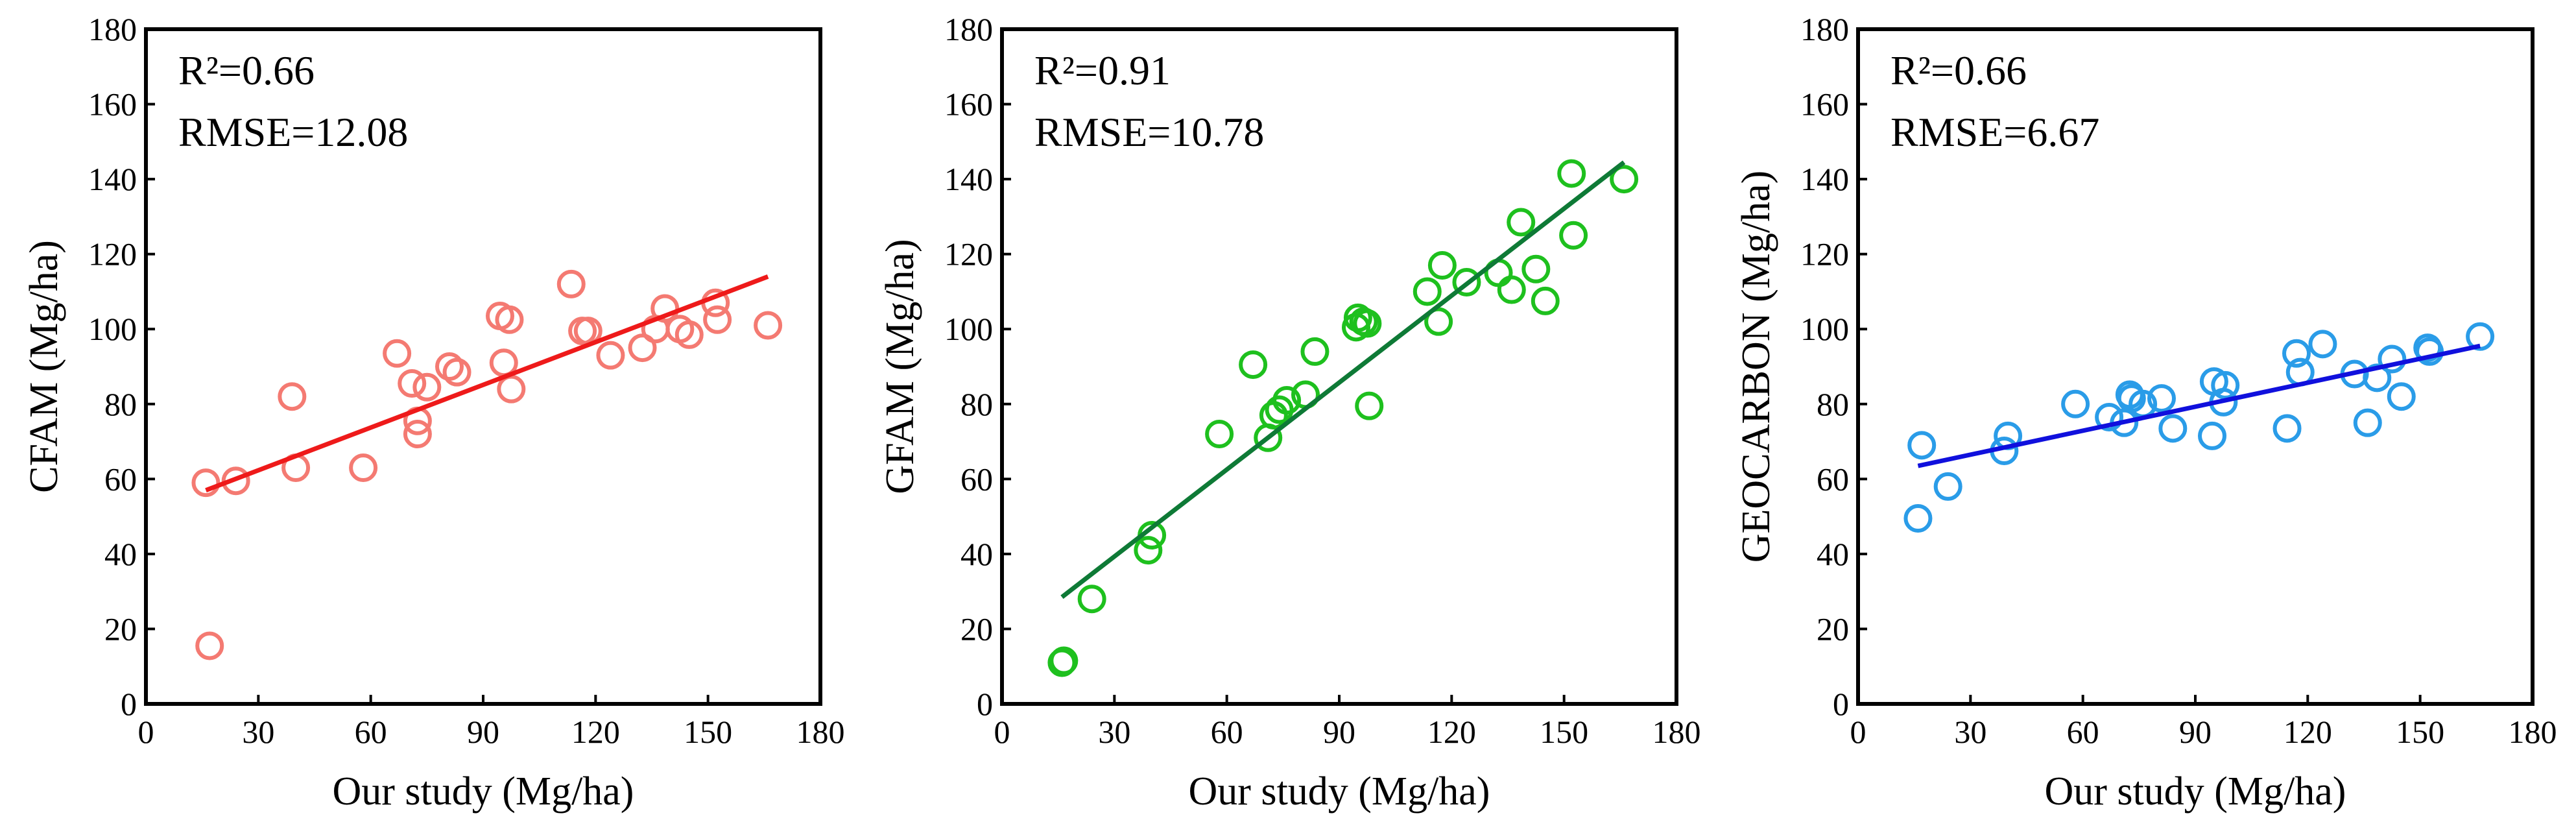  Describe the element at coordinates (976, 404) in the screenshot. I see `panel-gfam-y-tick-label-4: 80` at that location.